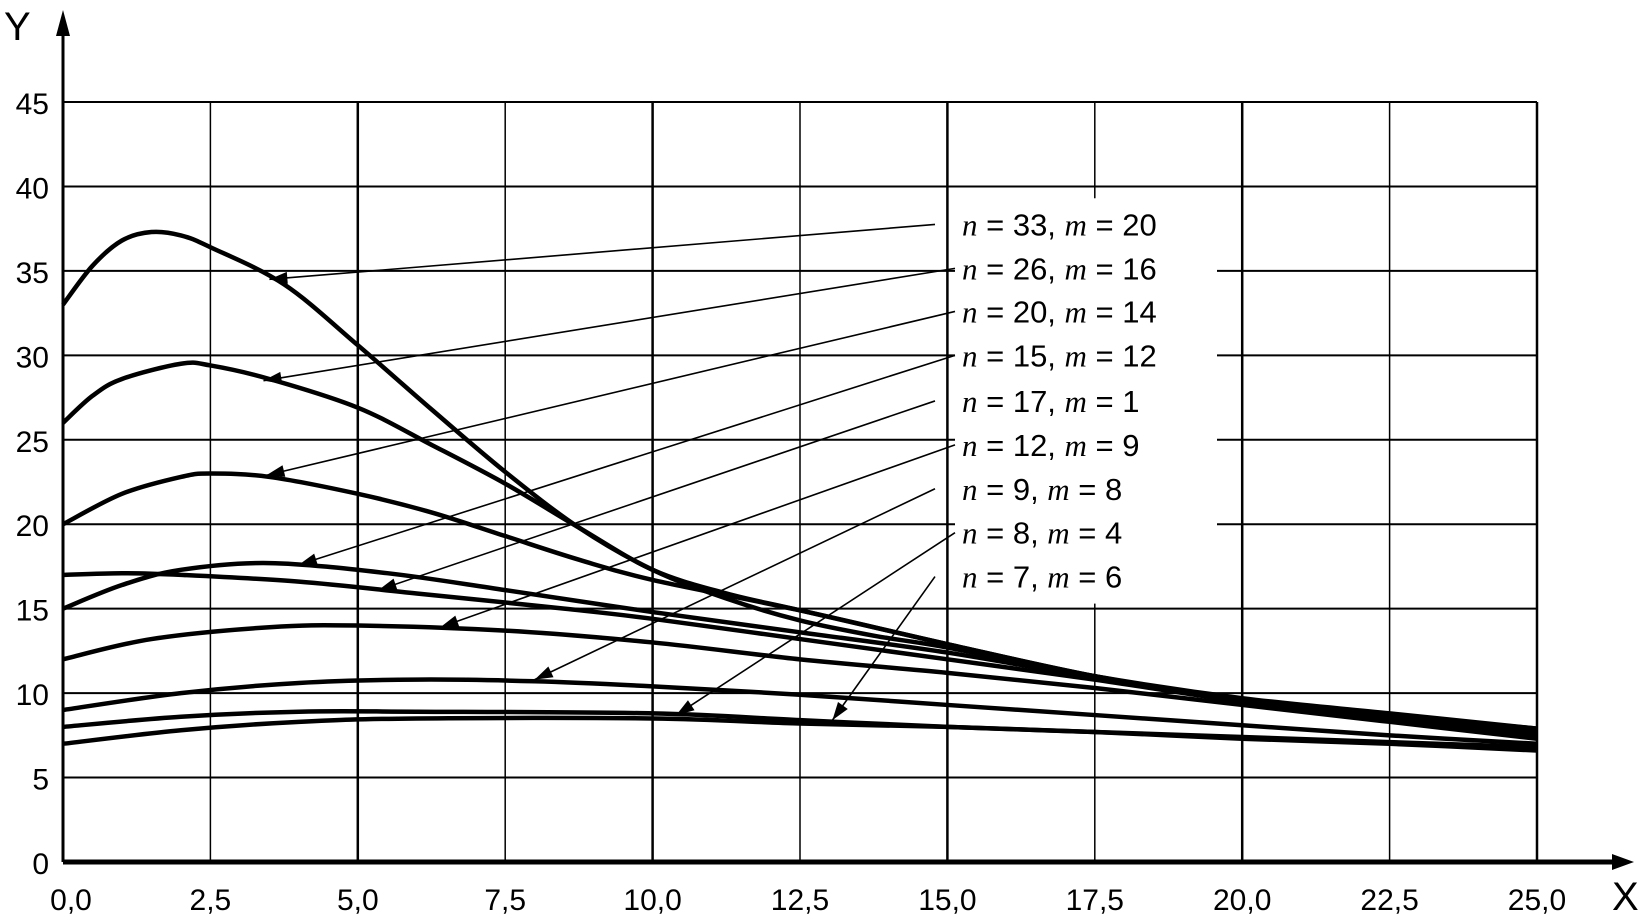  Describe the element at coordinates (505, 900) in the screenshot. I see `x-tick-label: 7,5` at that location.